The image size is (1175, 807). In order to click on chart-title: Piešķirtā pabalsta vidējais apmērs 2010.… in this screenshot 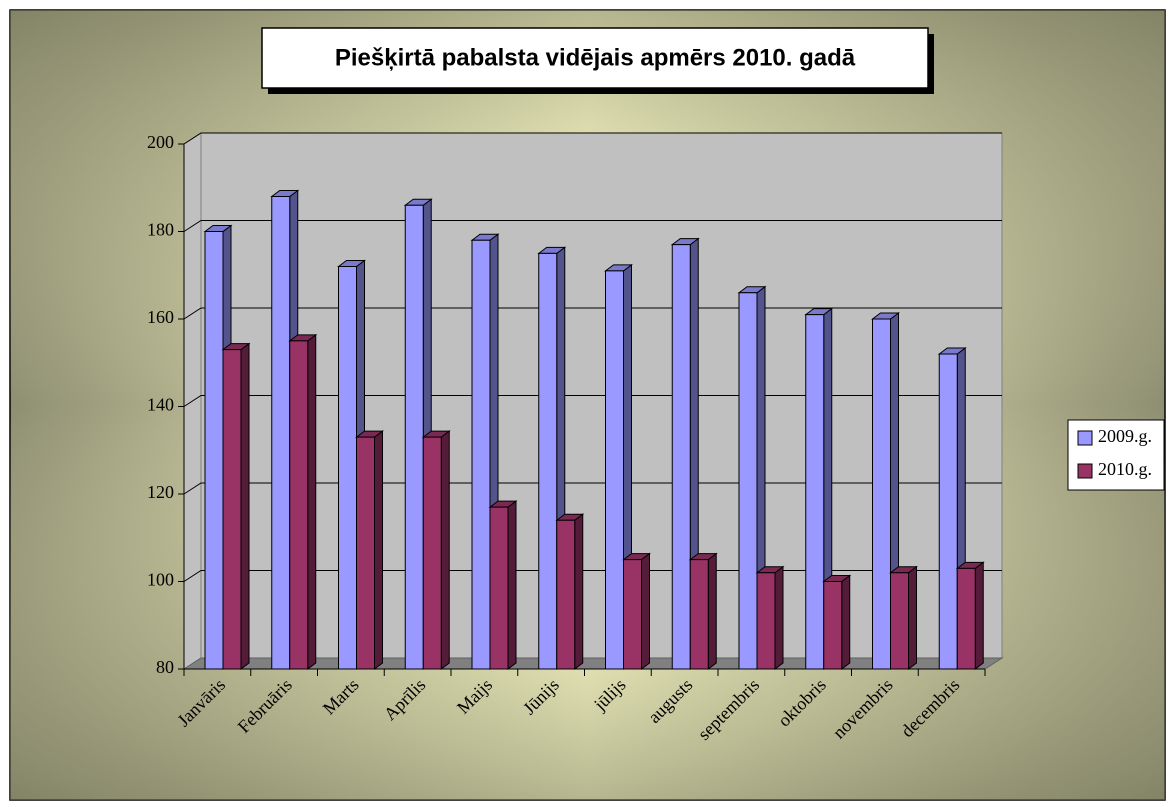, I will do `click(595, 57)`.